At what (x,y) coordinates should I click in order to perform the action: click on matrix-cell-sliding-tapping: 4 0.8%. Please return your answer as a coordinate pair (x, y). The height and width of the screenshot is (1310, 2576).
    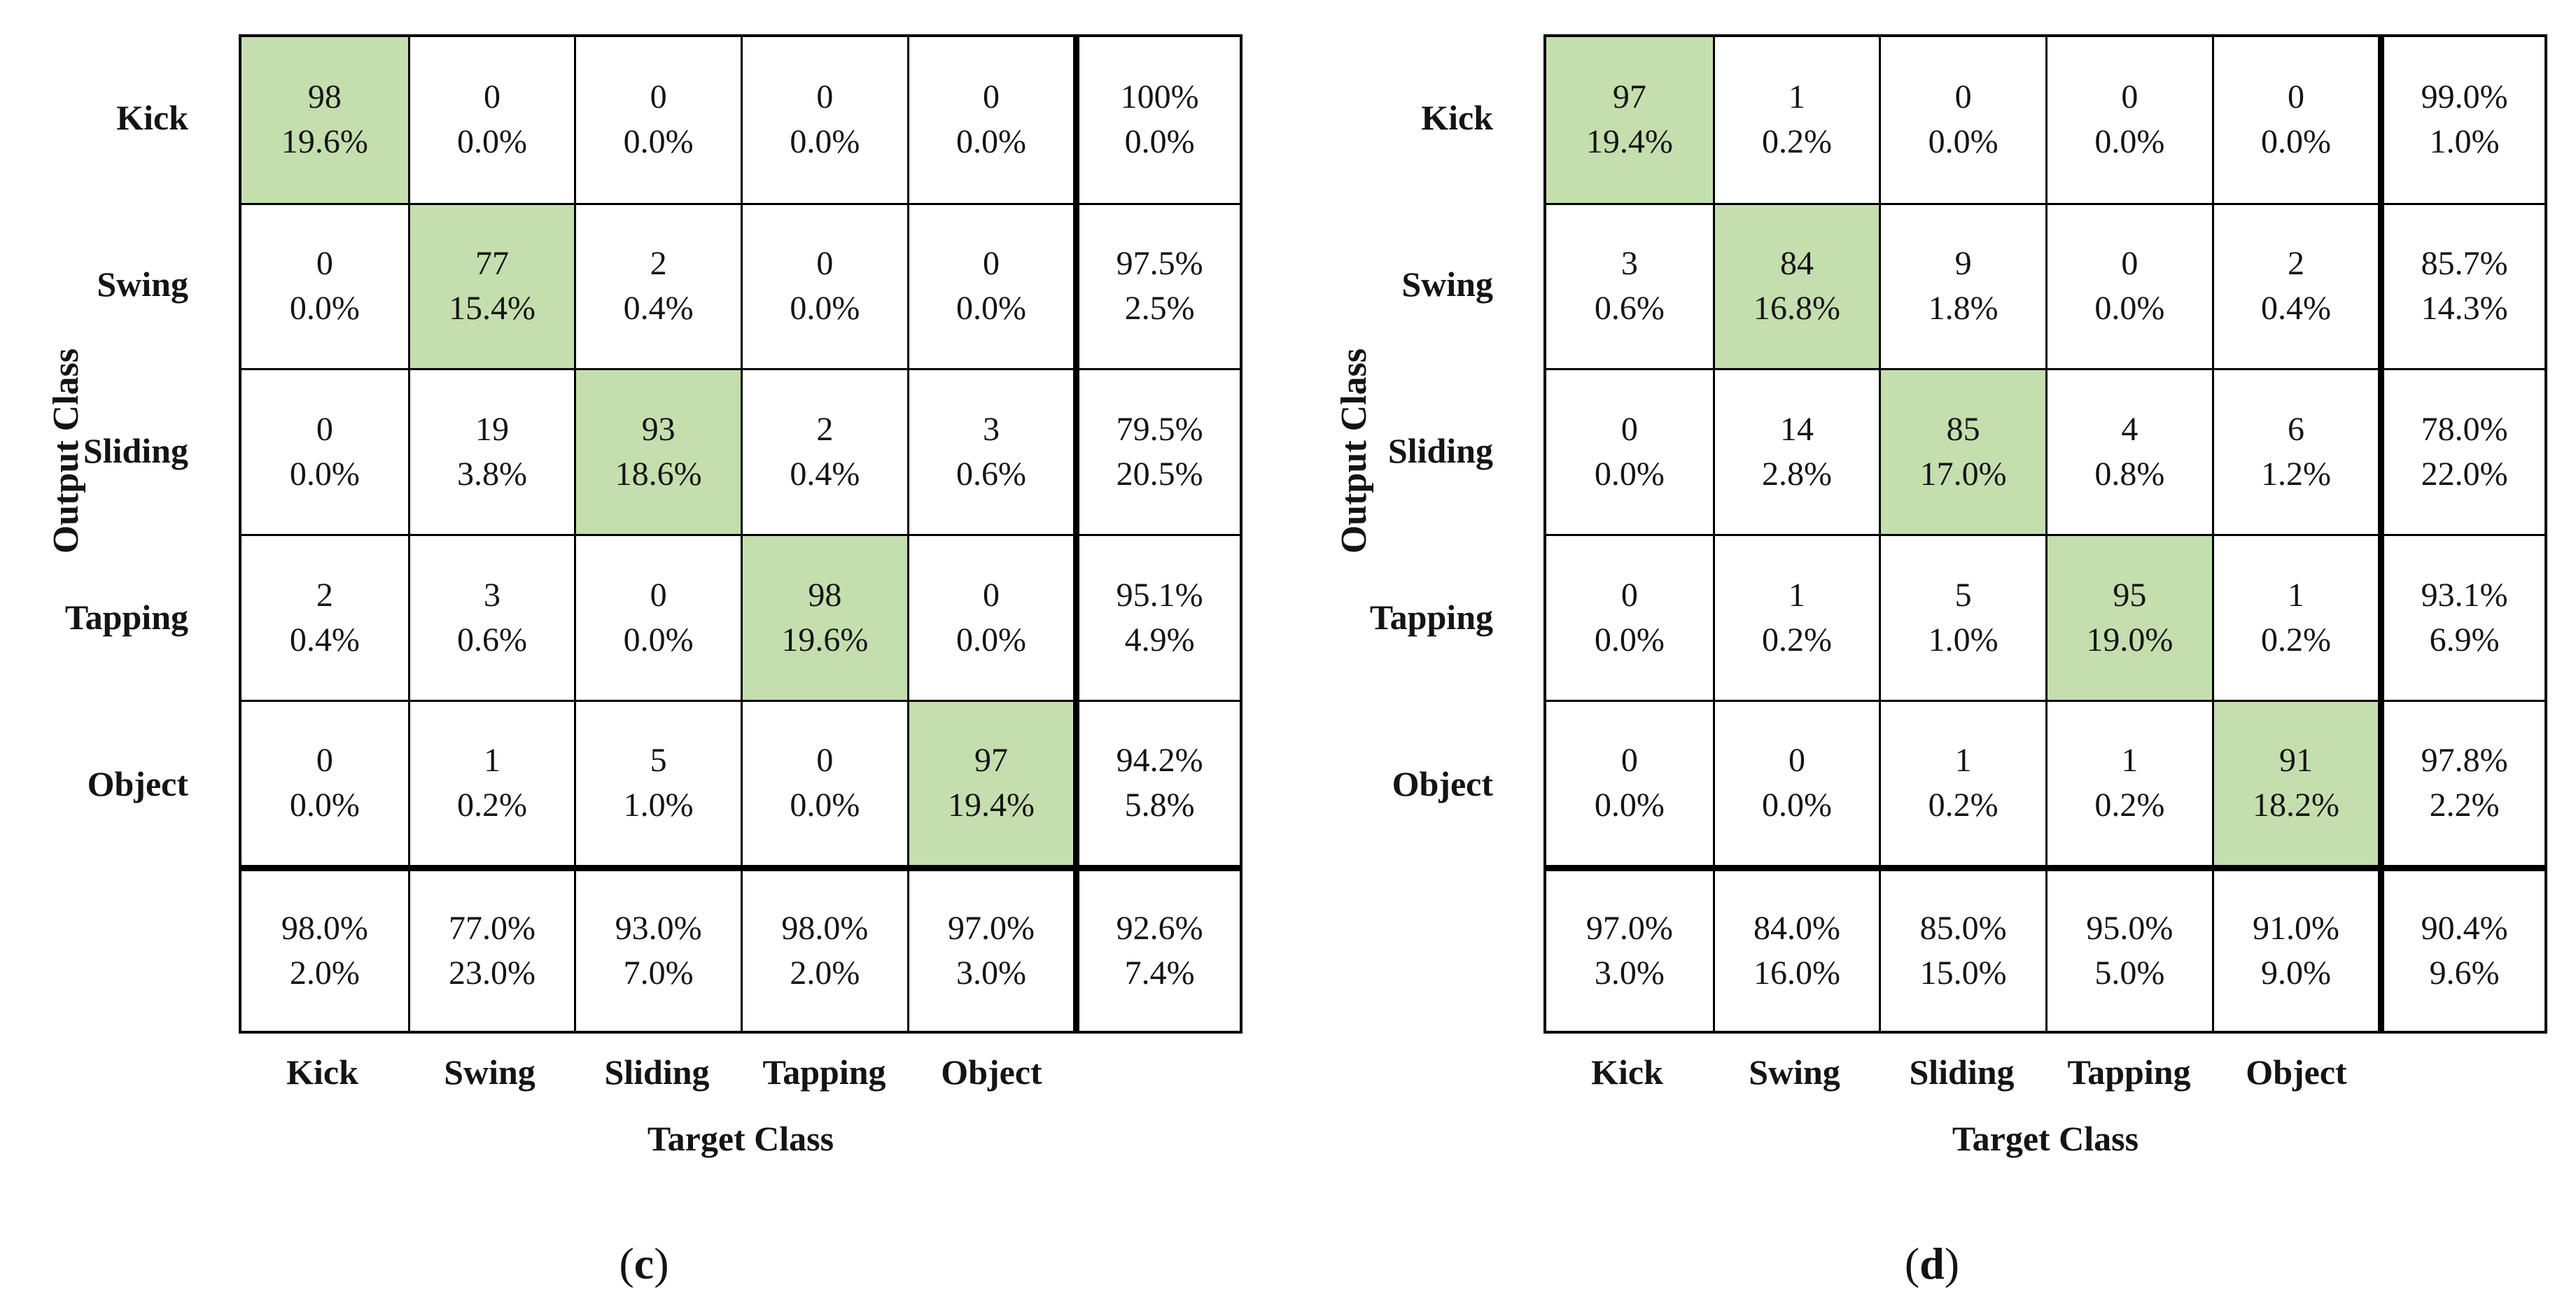
    Looking at the image, I should click on (2128, 451).